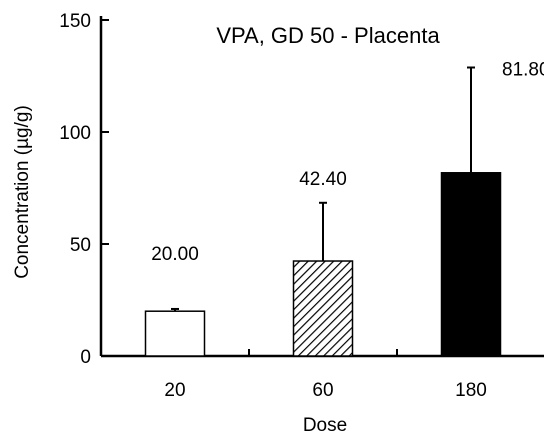 The width and height of the screenshot is (544, 440). I want to click on data-label: 42.40, so click(323, 179).